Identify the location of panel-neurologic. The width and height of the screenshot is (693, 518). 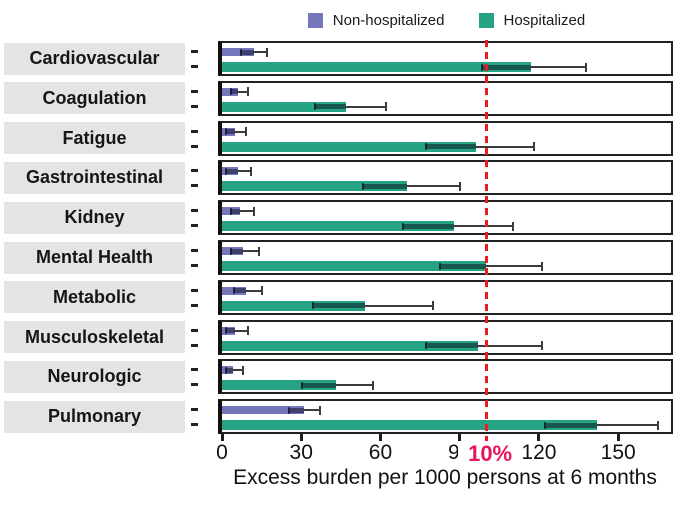
(445, 377).